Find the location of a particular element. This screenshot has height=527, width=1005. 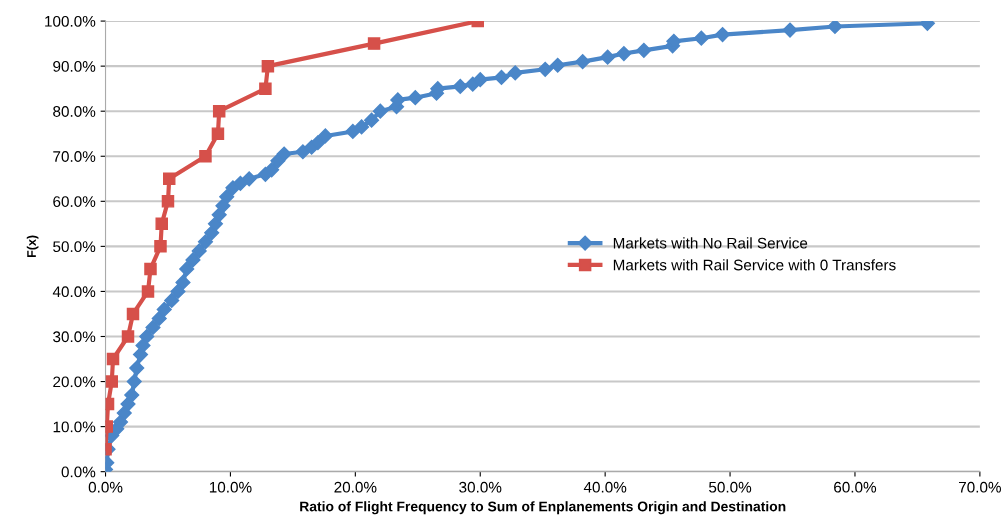

y-tick-label: 70.0% is located at coordinates (74, 156).